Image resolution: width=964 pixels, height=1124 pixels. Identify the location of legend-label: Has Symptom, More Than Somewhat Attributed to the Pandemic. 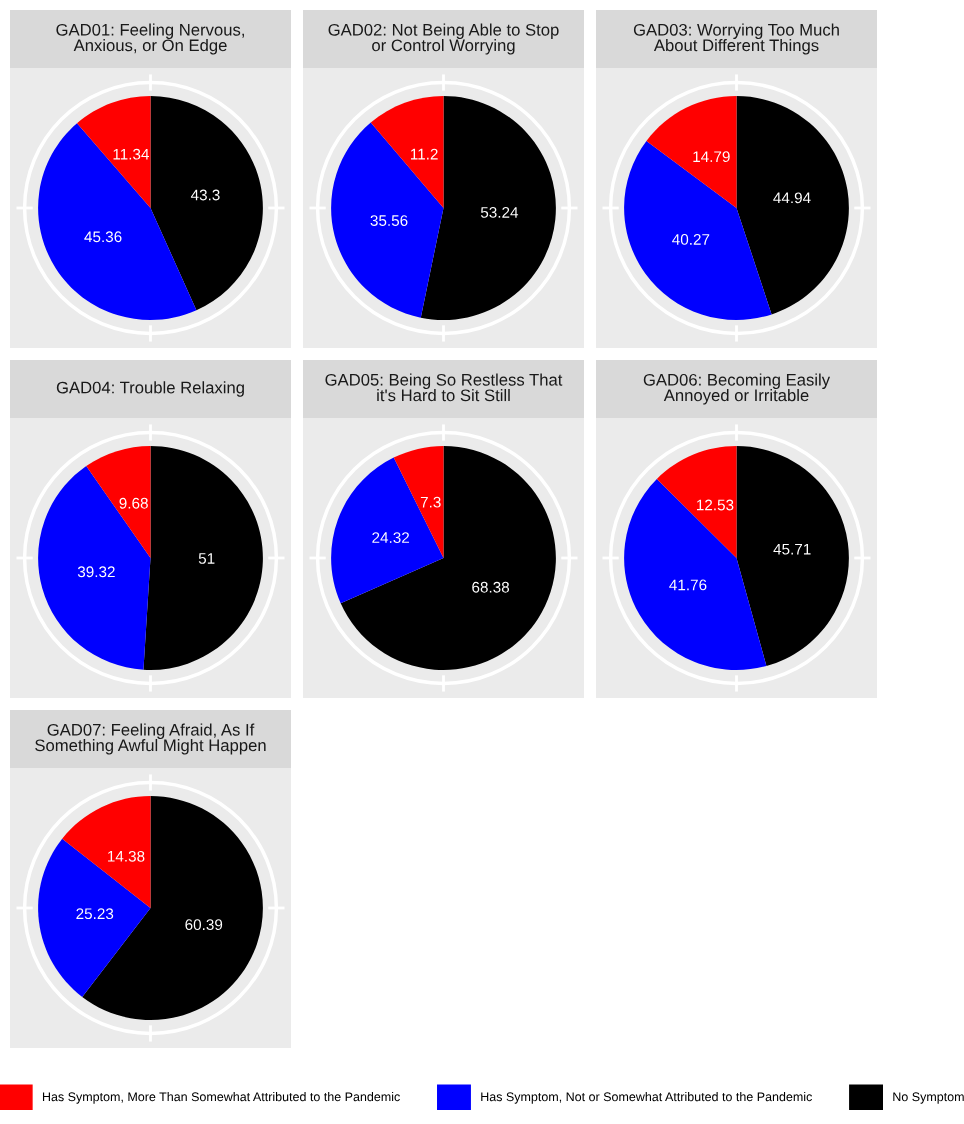
(221, 1098).